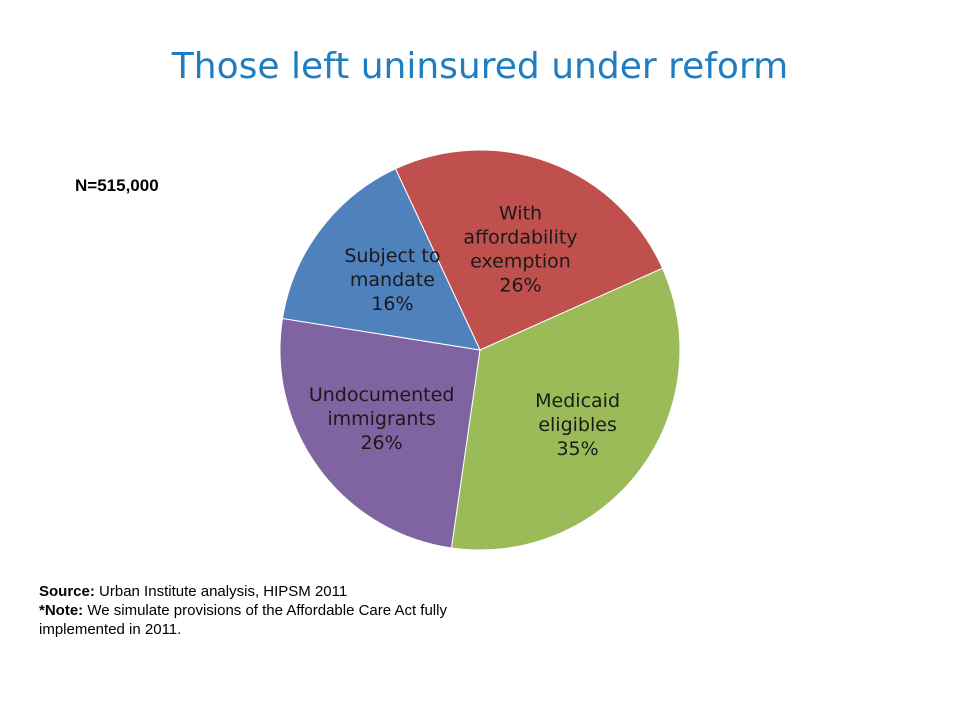 This screenshot has width=960, height=720. I want to click on slice-name-line: With, so click(520, 213).